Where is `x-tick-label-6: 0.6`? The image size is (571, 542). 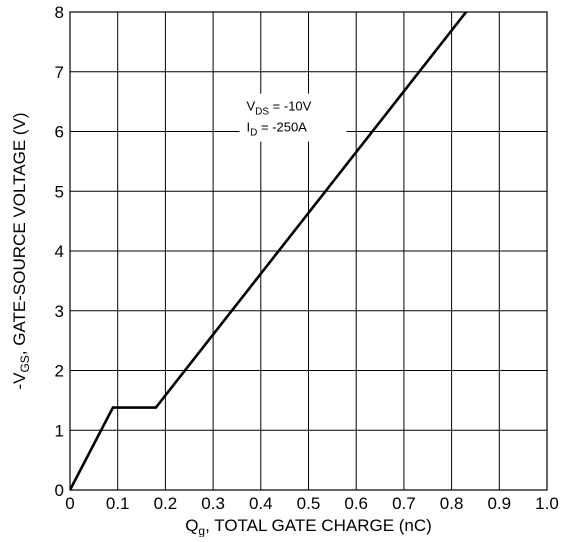 x-tick-label-6: 0.6 is located at coordinates (356, 503).